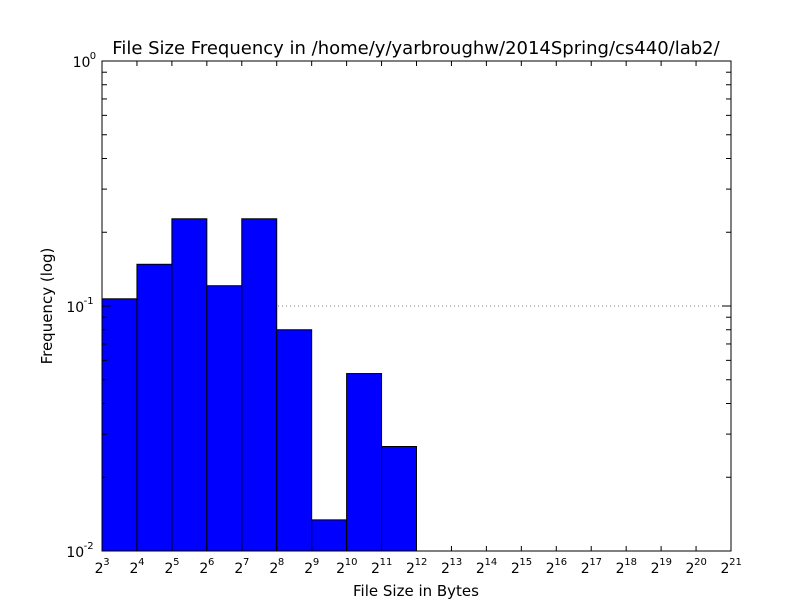 The width and height of the screenshot is (812, 612). Describe the element at coordinates (700, 562) in the screenshot. I see `x-tick-label-20-exponent: 20` at that location.